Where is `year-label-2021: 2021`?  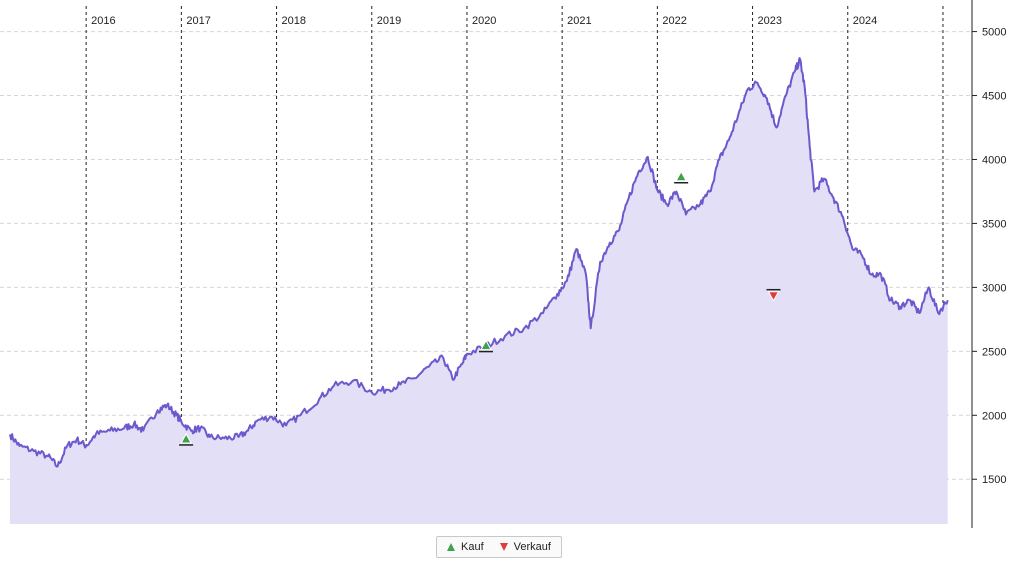 year-label-2021: 2021 is located at coordinates (579, 21).